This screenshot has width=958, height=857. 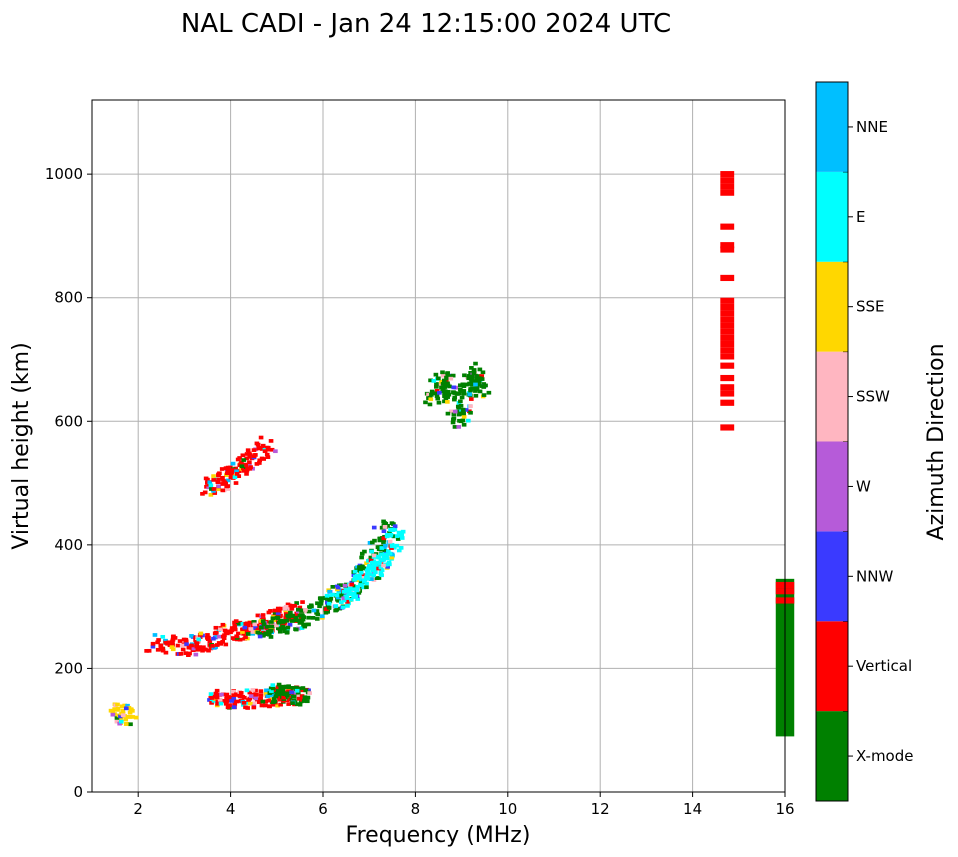 I want to click on colorbar-tick-label: SSE, so click(x=870, y=307).